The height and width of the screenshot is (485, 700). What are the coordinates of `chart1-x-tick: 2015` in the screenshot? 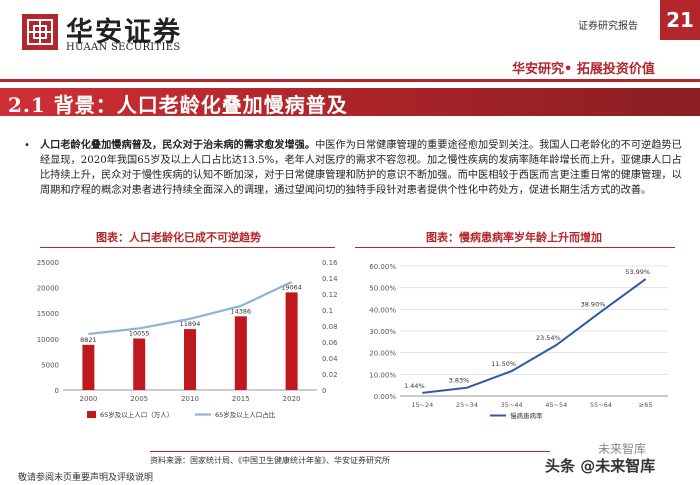 It's located at (241, 399).